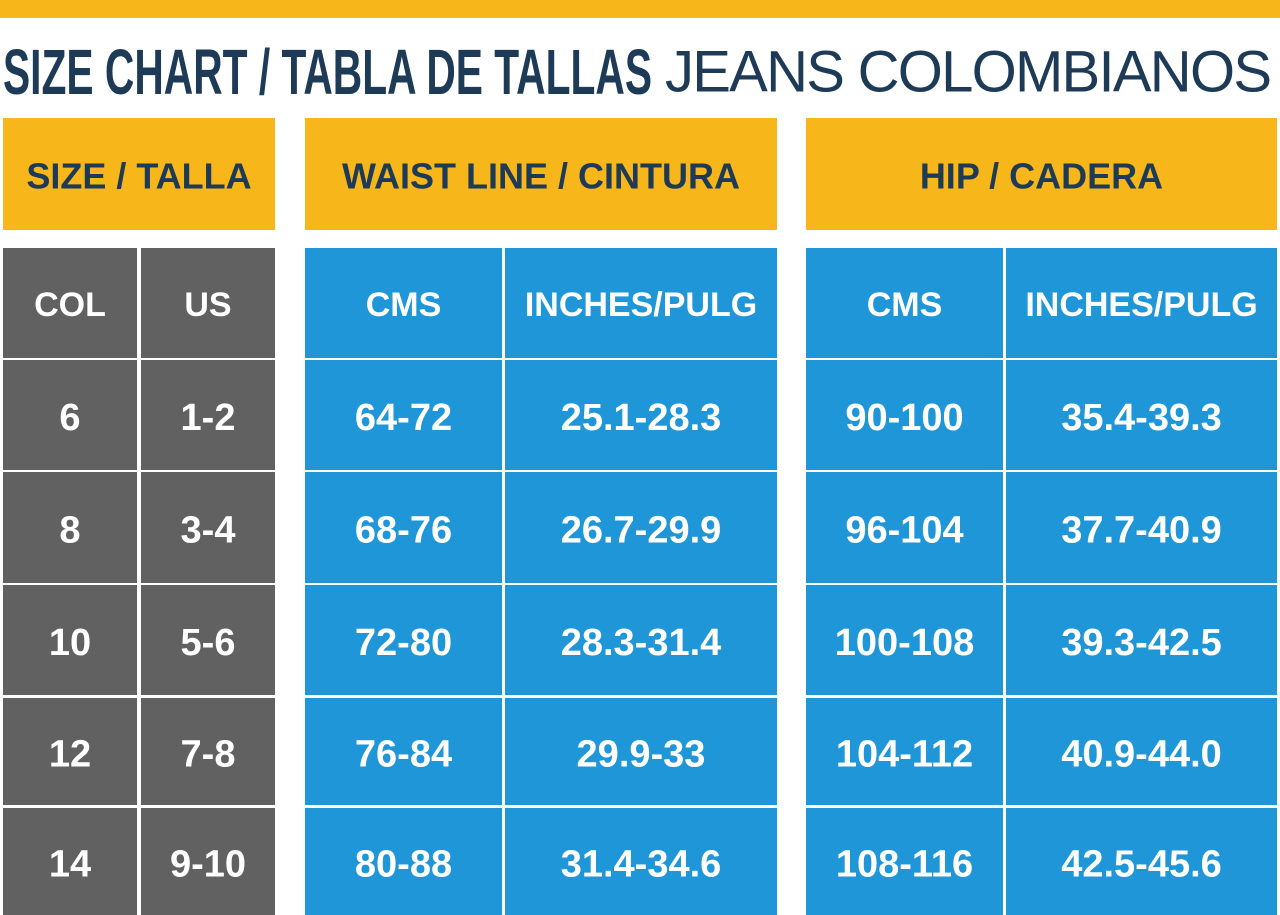 The width and height of the screenshot is (1280, 915). I want to click on cell: 28.3-31.4, so click(641, 643).